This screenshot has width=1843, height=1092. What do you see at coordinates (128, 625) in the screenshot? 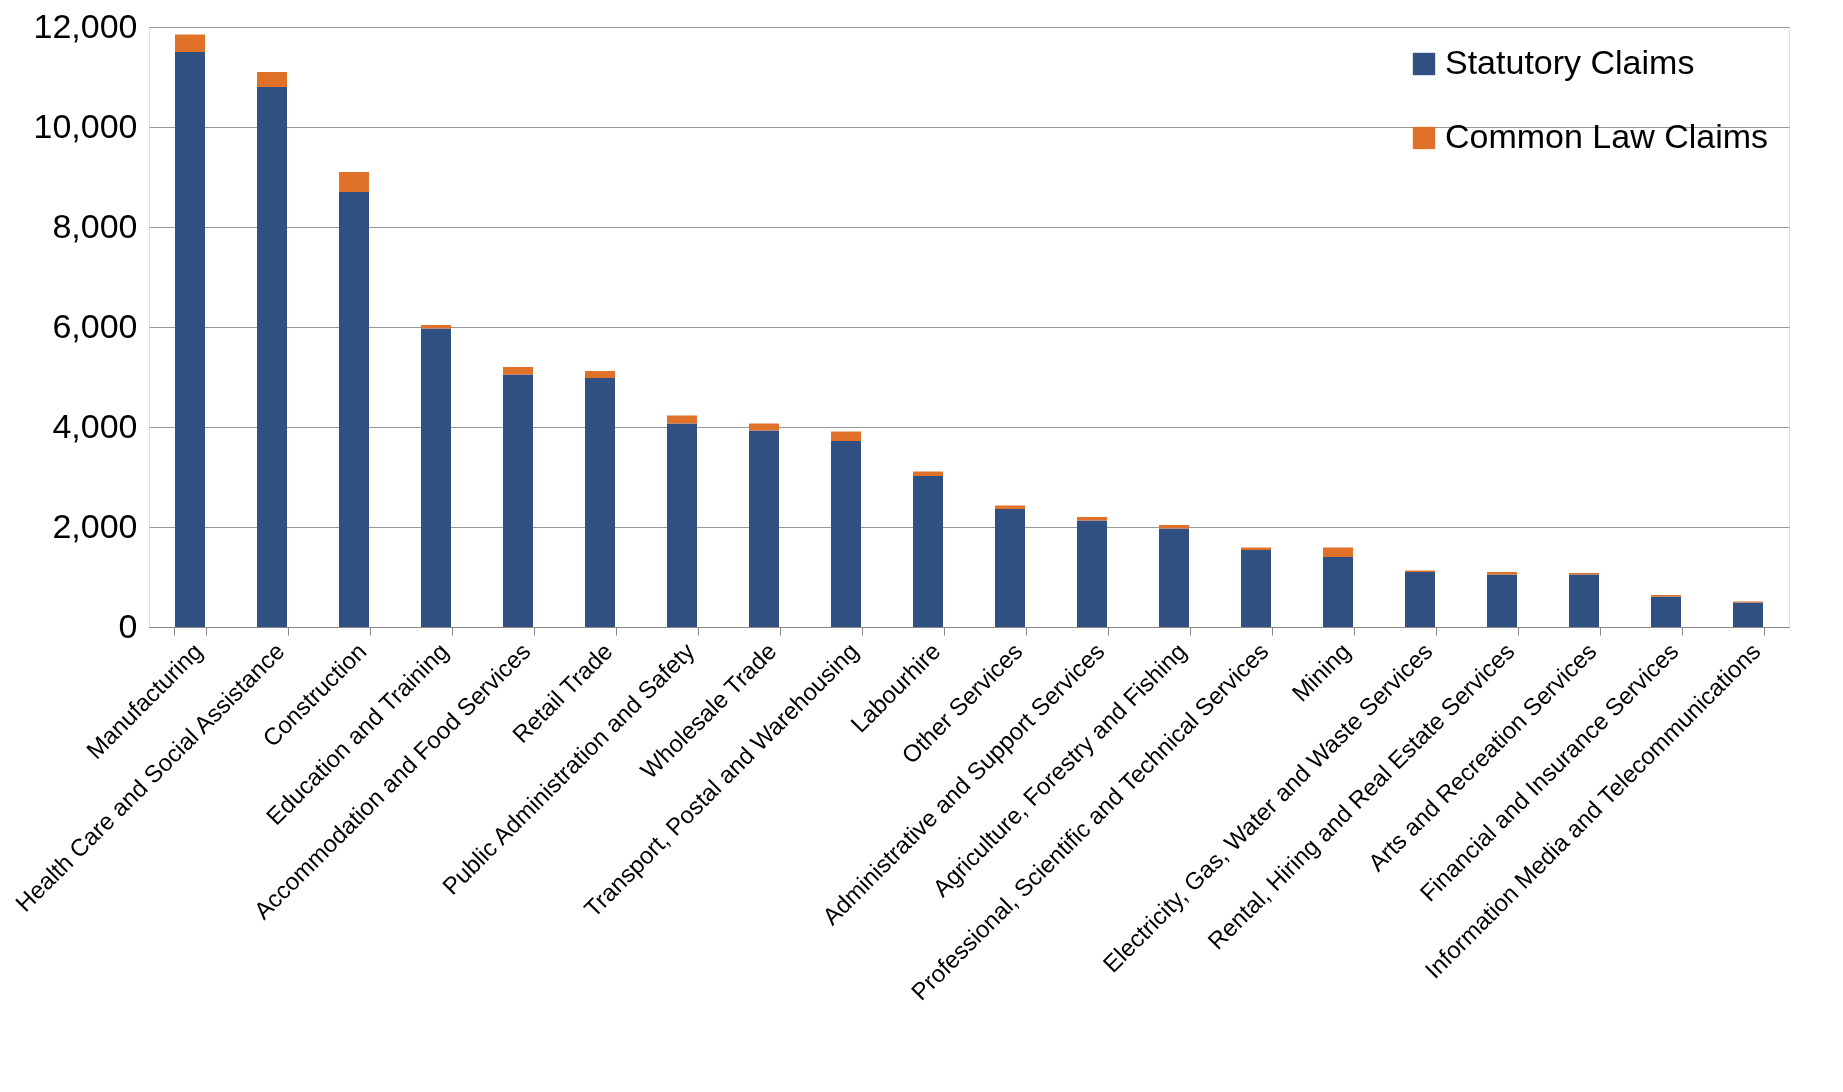
I see `y-tick-label: 0` at bounding box center [128, 625].